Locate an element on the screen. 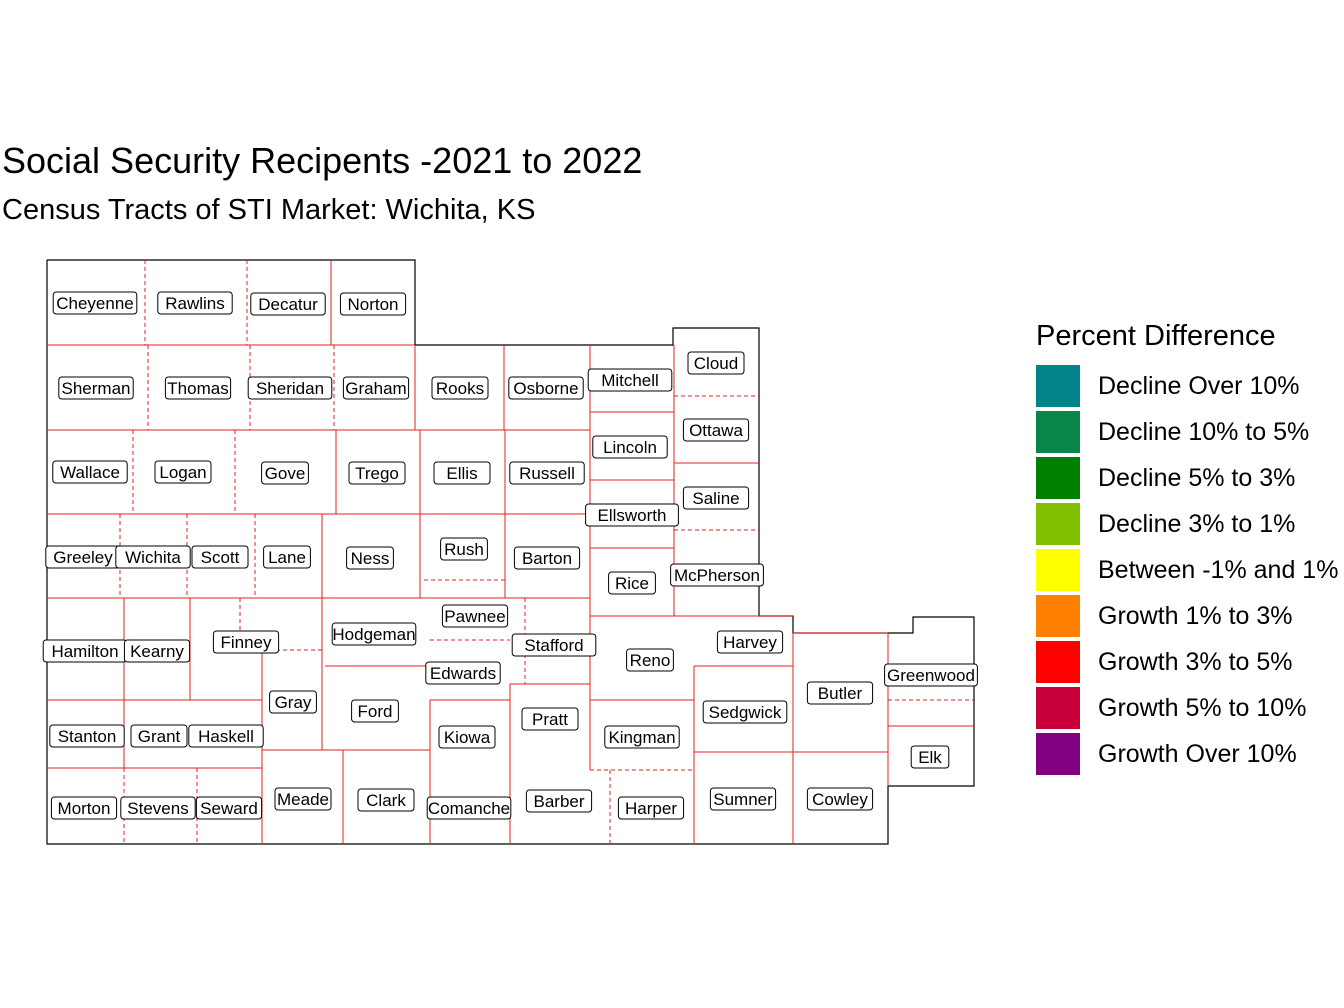  county-name: Saline is located at coordinates (715, 498).